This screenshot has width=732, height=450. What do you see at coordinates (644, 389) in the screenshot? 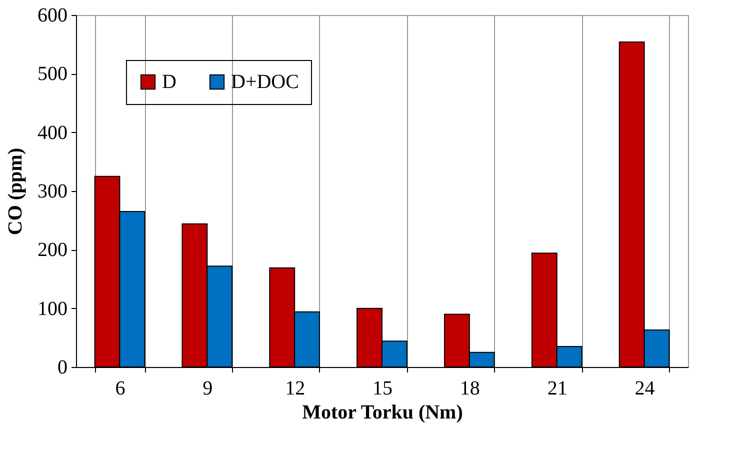
I see `x-tick-label: 24` at bounding box center [644, 389].